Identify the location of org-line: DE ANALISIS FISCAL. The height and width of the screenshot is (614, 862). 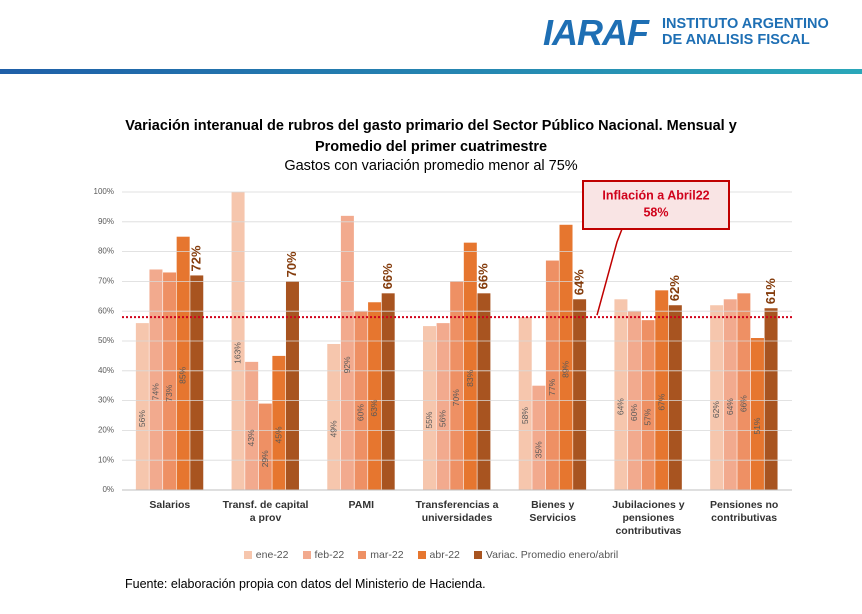
(736, 40).